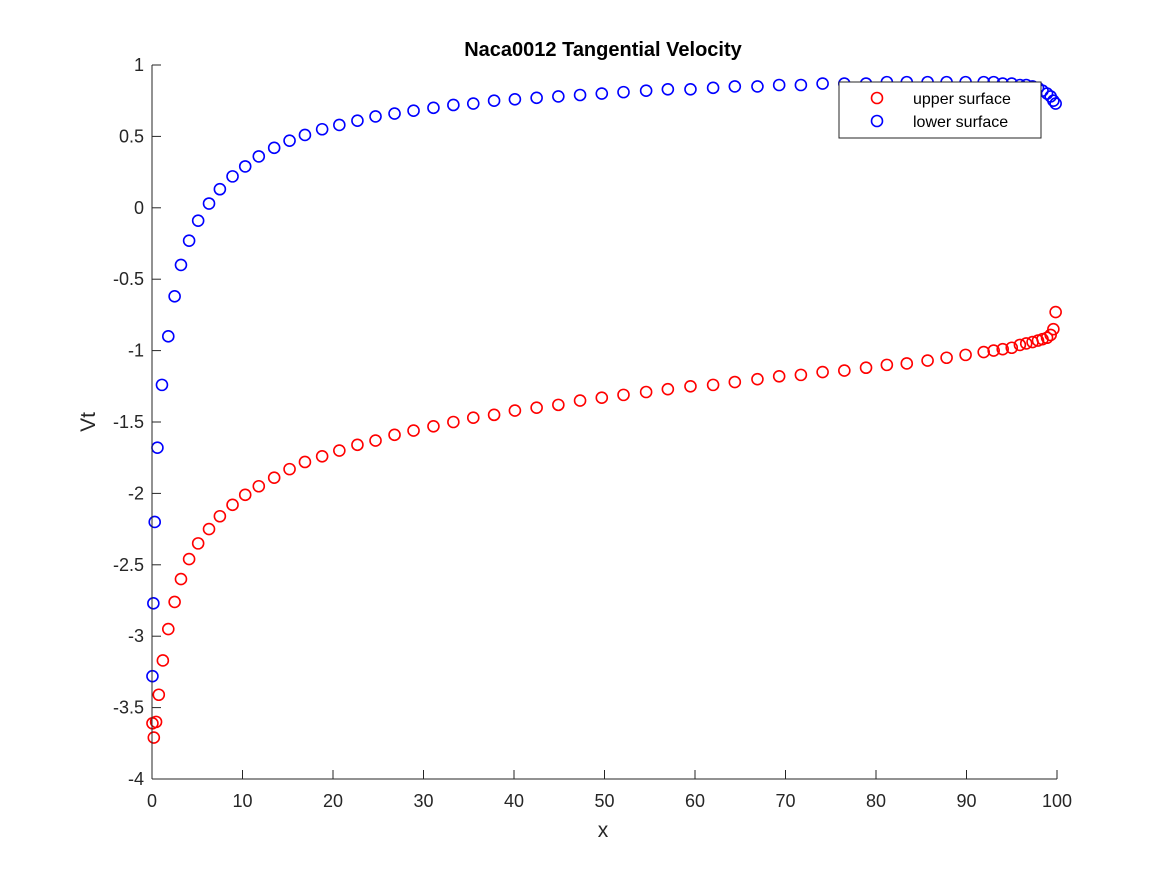 The width and height of the screenshot is (1167, 875). I want to click on x-tick-label: 20, so click(333, 801).